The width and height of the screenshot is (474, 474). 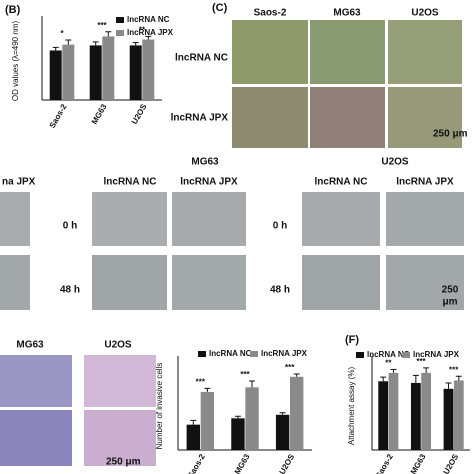 I want to click on significance-label: *, so click(x=62, y=33).